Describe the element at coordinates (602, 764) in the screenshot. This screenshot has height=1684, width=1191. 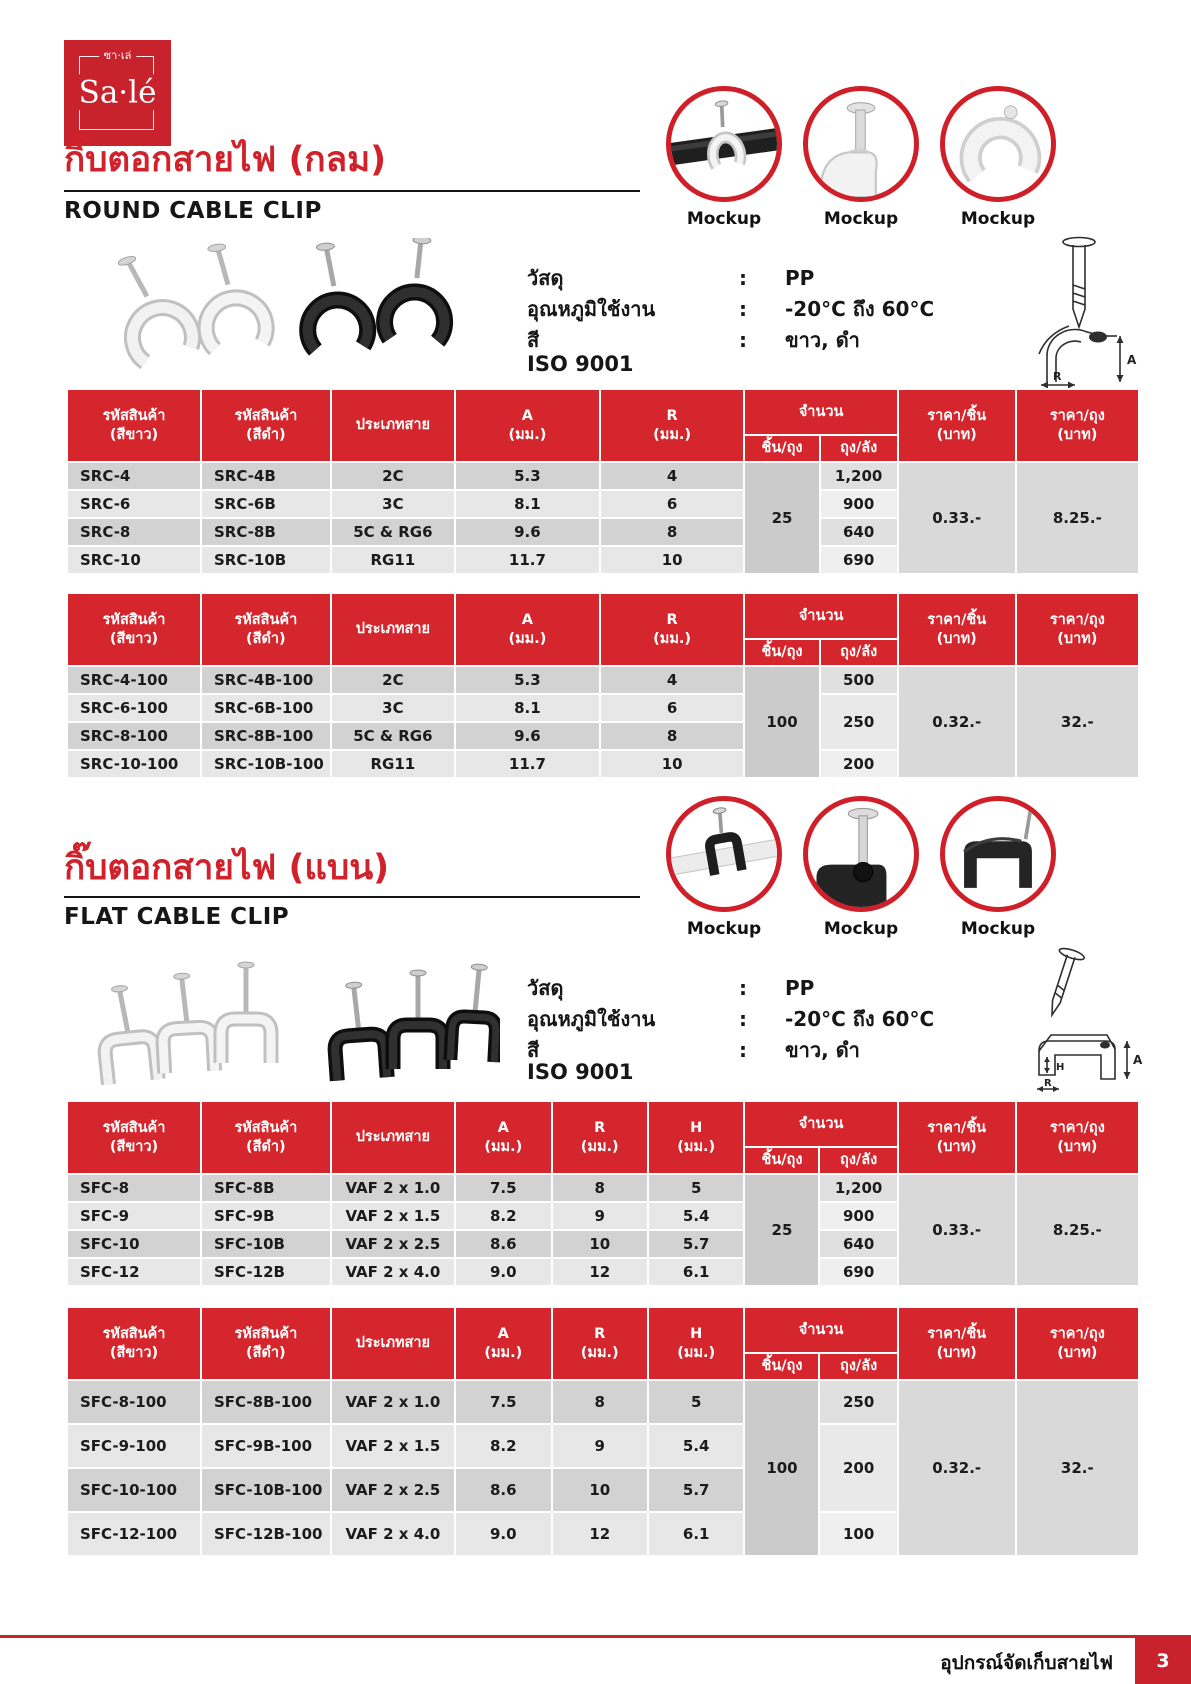
I see `table-row: SRC-10-100 SRC-10B-100 RG11 11.7 10 200` at that location.